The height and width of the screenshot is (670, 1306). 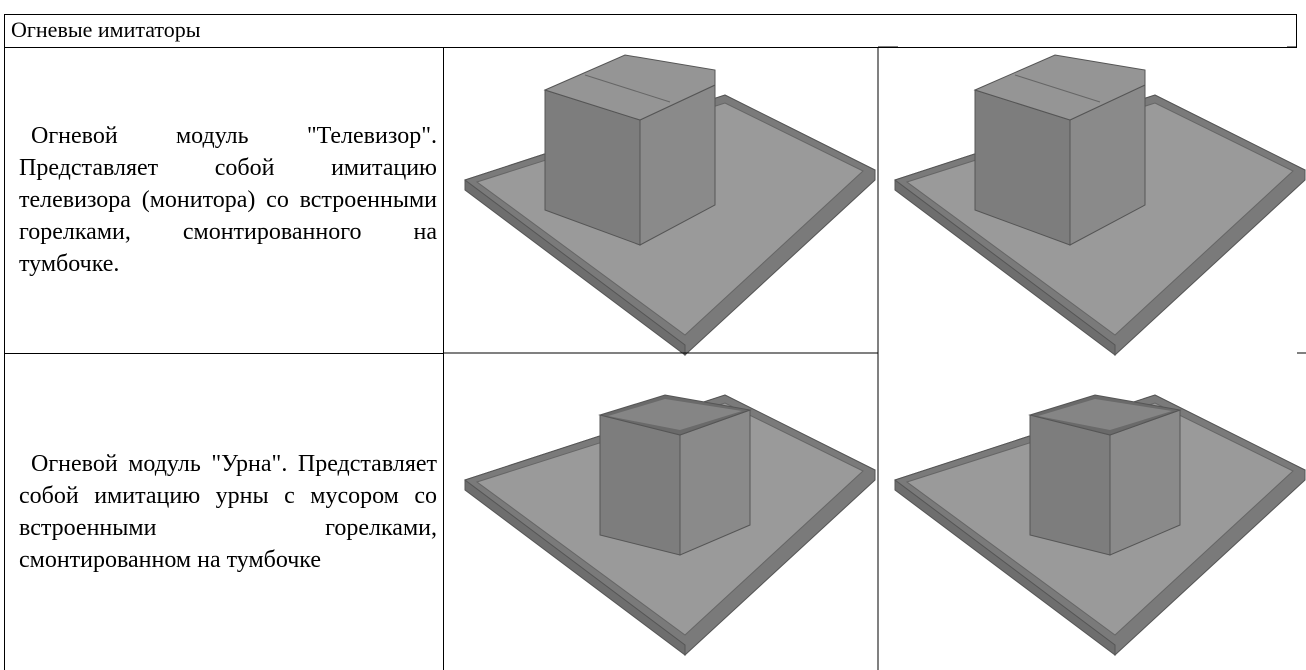 I want to click on table-header: Огневые имитаторы, so click(x=650, y=31).